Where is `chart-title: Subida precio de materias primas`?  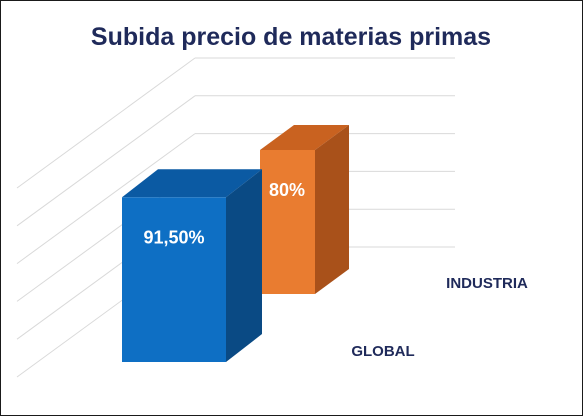 chart-title: Subida precio de materias primas is located at coordinates (291, 37).